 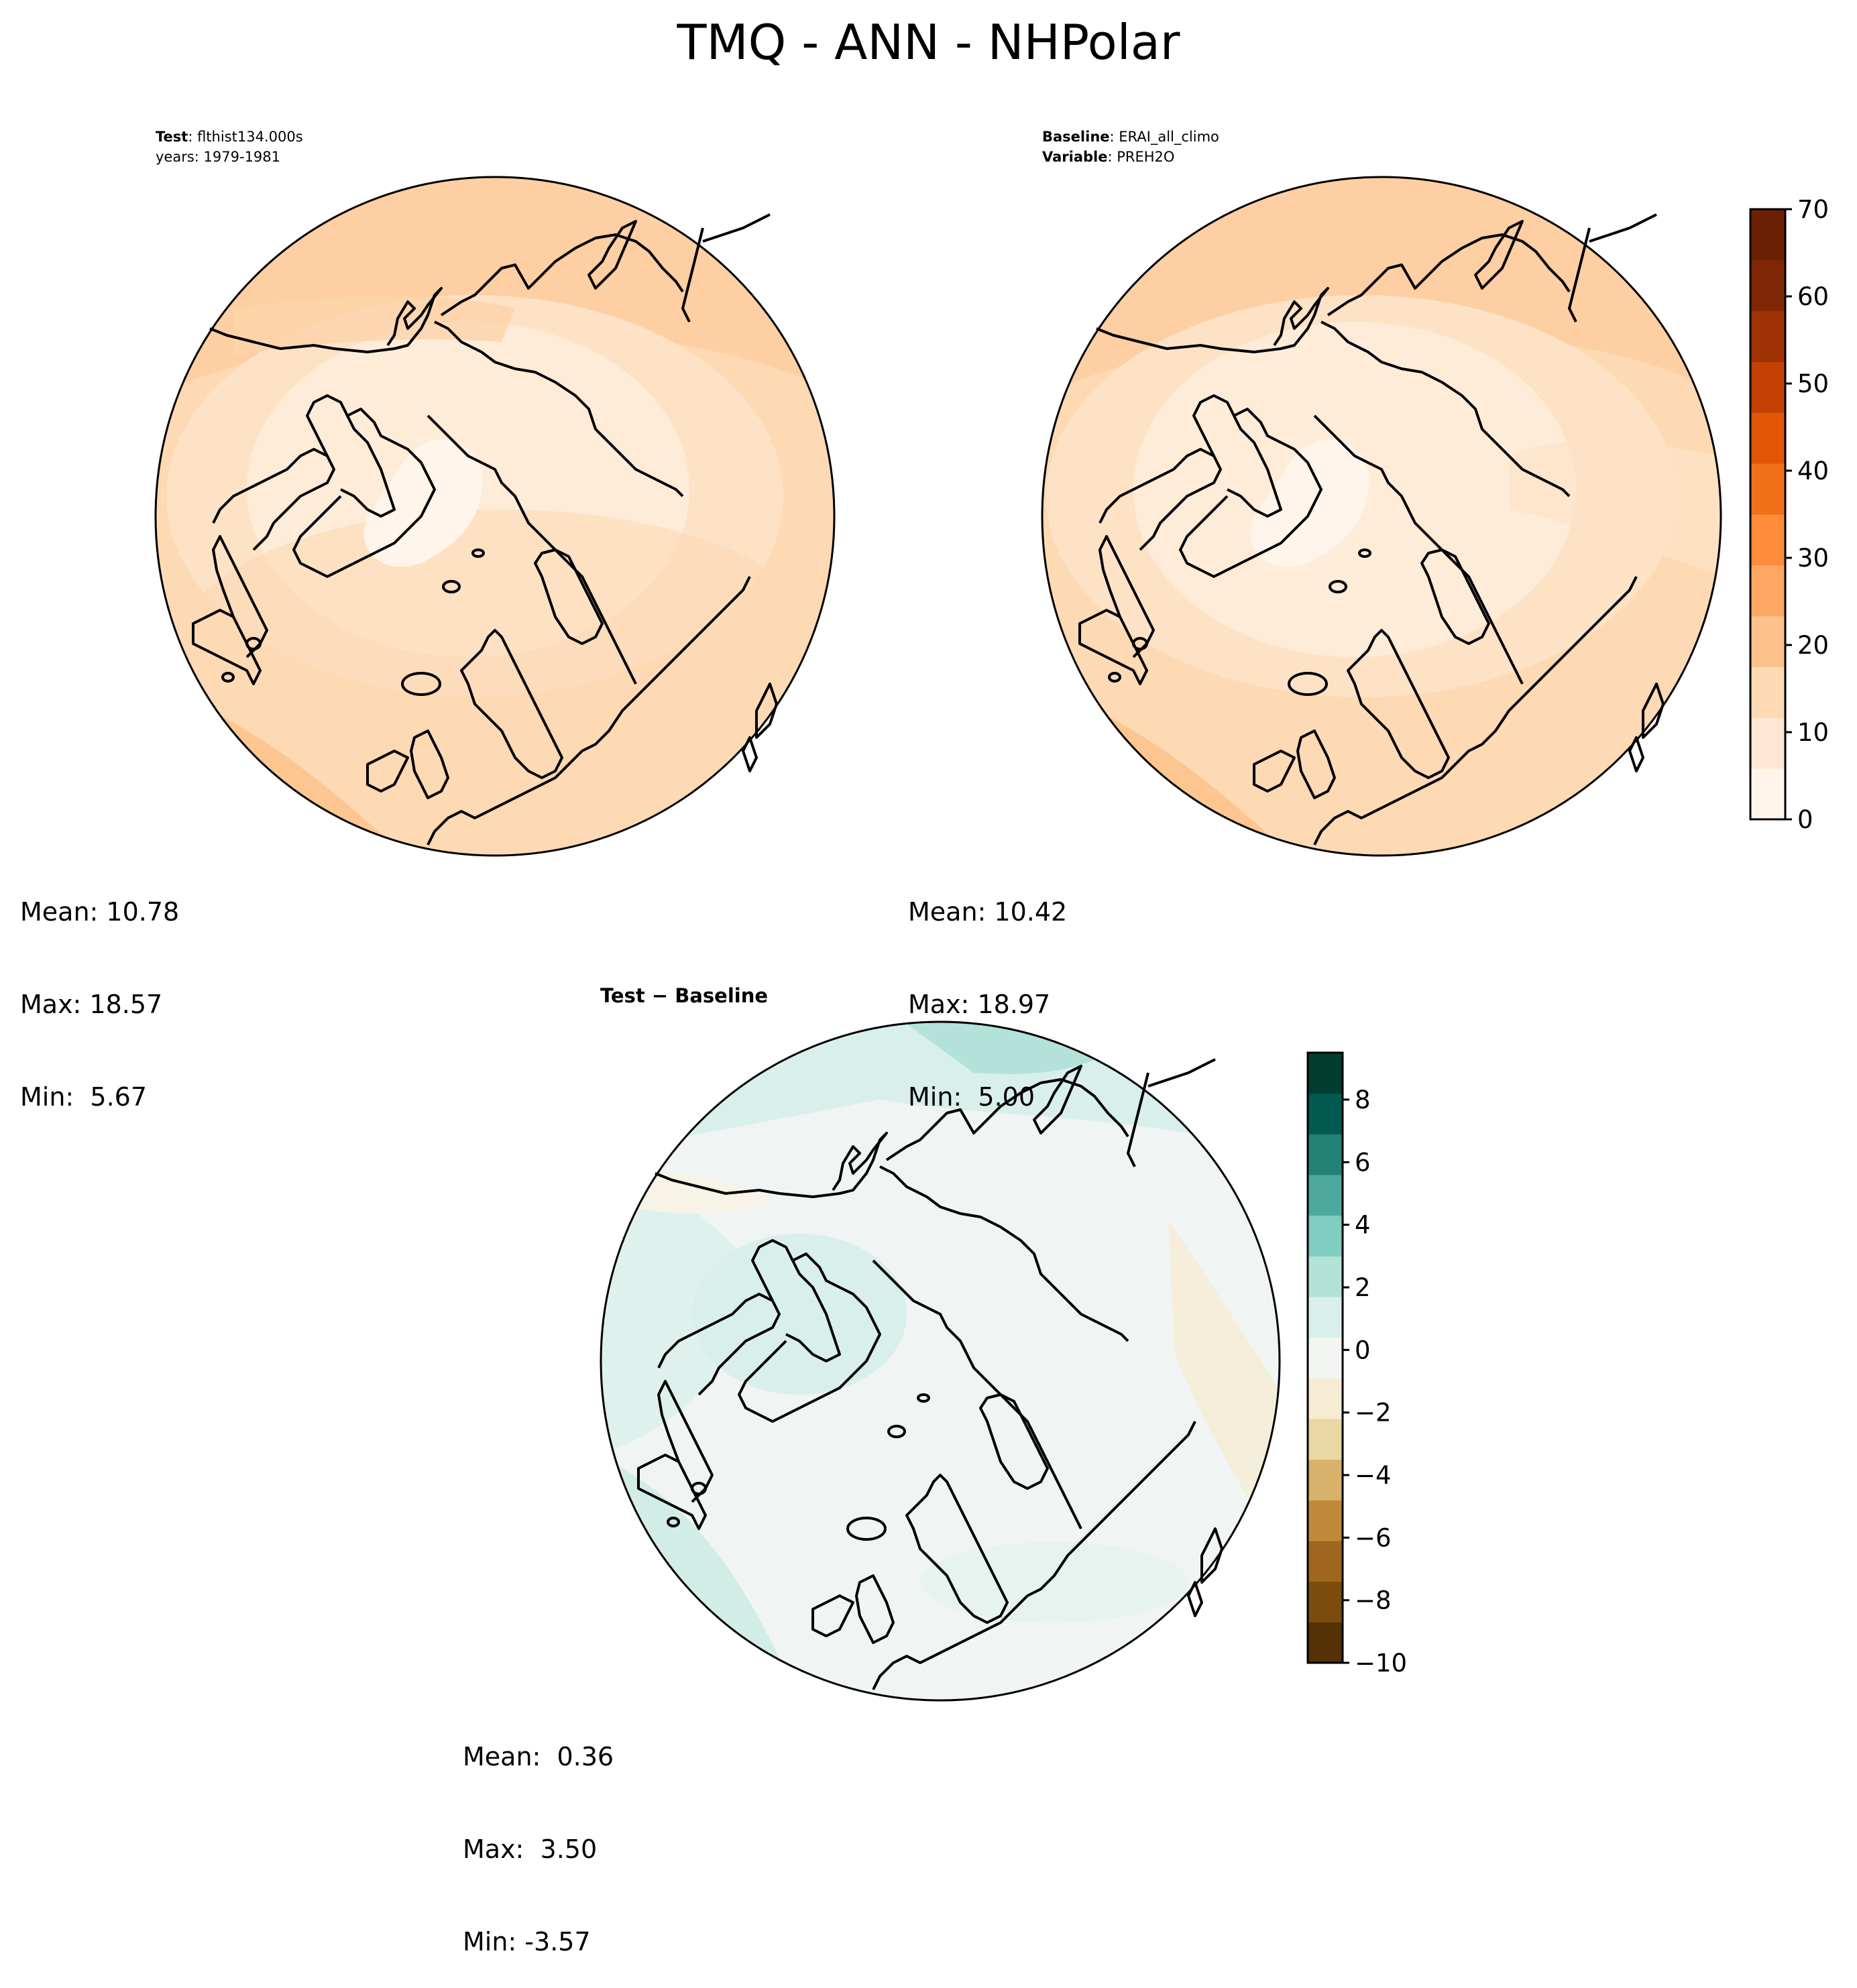 I want to click on colorbar-tick-label: −6, so click(x=1373, y=1537).